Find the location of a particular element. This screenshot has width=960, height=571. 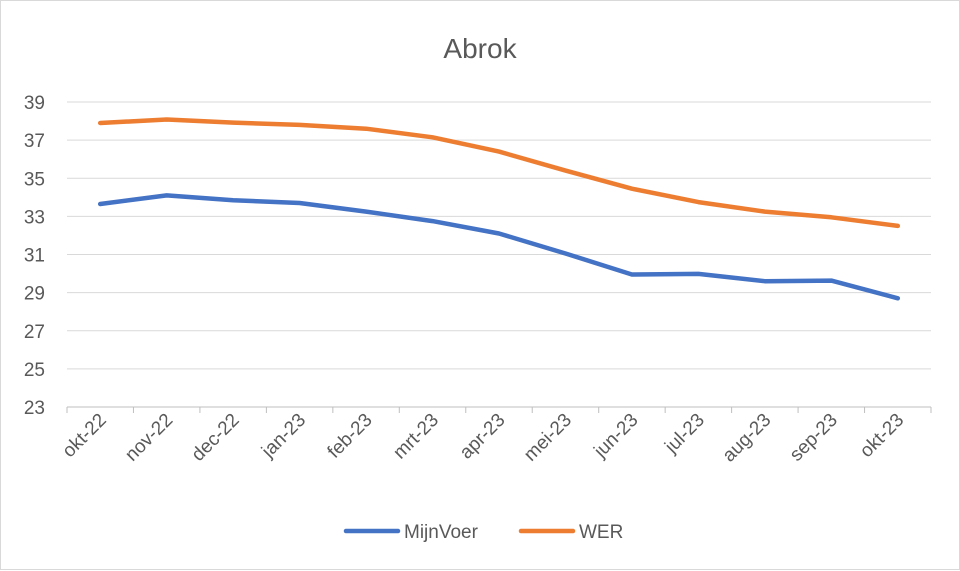

x-tick-label: okt-23 is located at coordinates (882, 436).